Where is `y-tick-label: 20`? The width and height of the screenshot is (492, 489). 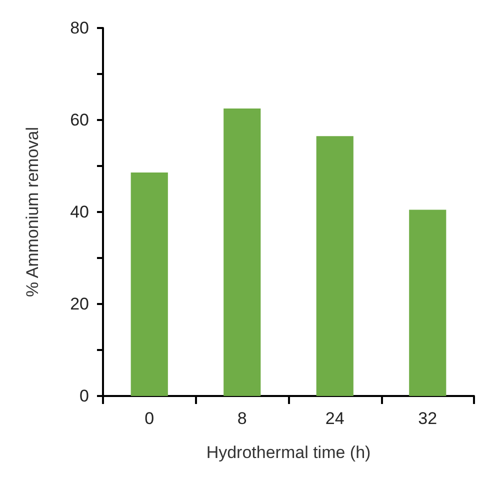 y-tick-label: 20 is located at coordinates (79, 304).